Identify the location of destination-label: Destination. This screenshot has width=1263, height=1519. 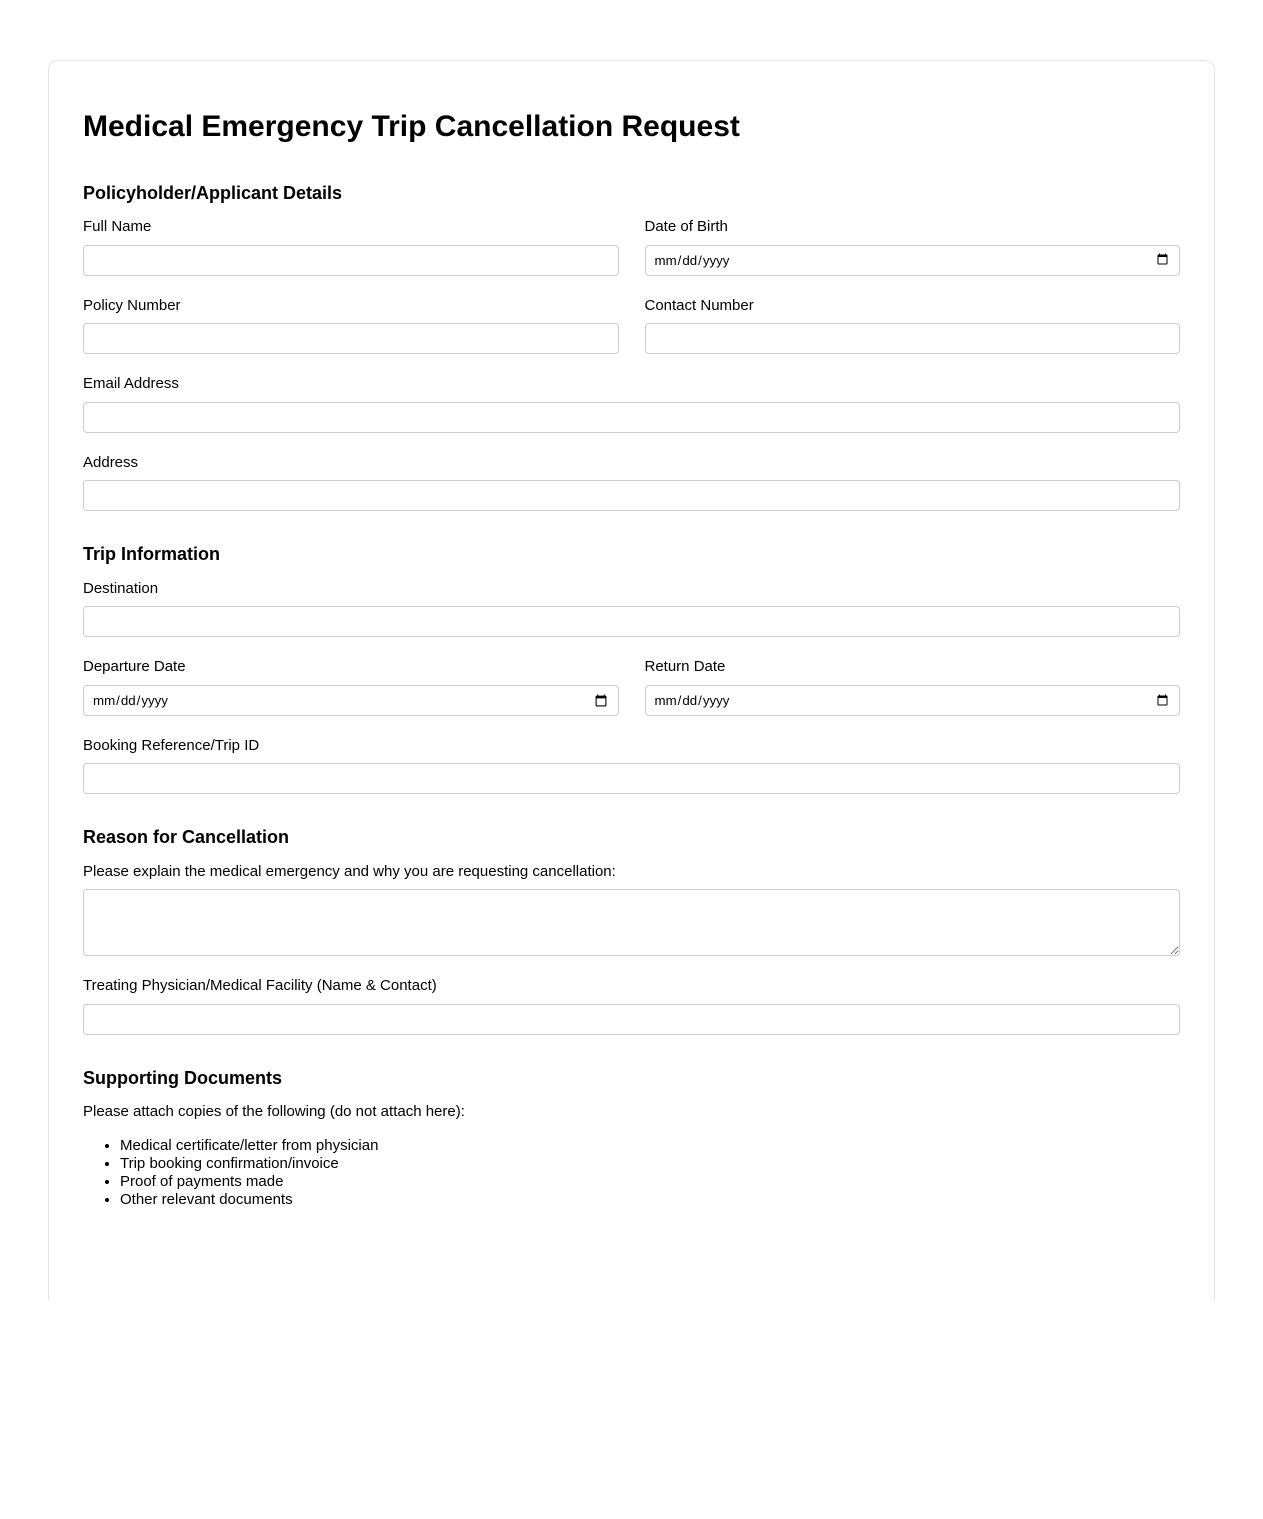
(121, 588).